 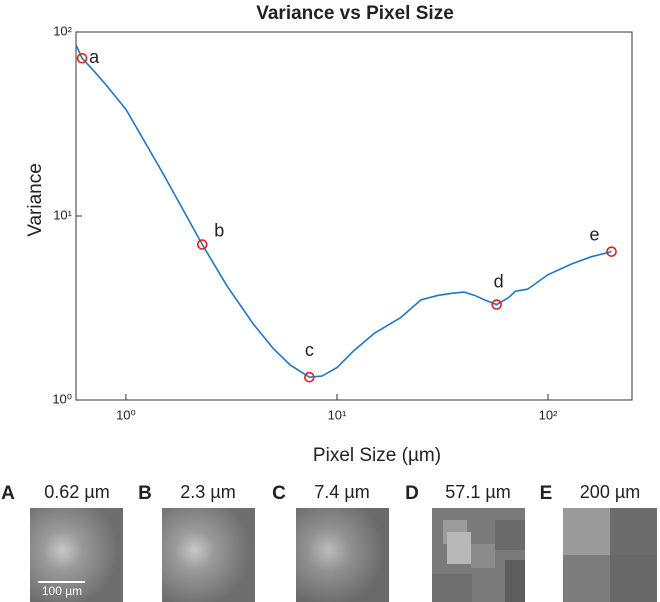 I want to click on x-axis-label: Pixel Size (µm), so click(x=377, y=455).